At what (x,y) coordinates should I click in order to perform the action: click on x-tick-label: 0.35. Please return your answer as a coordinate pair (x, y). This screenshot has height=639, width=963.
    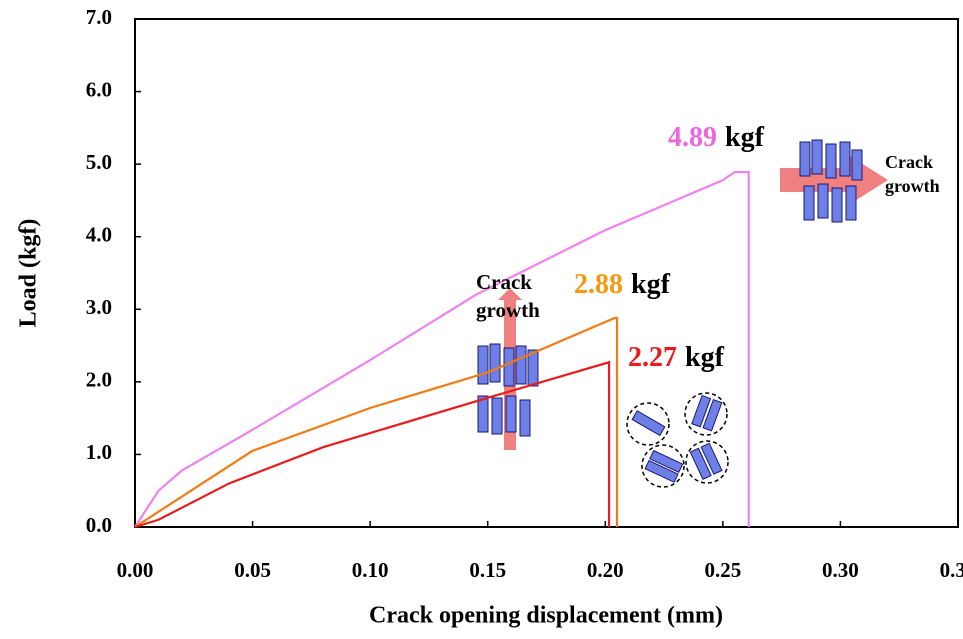
    Looking at the image, I should click on (951, 570).